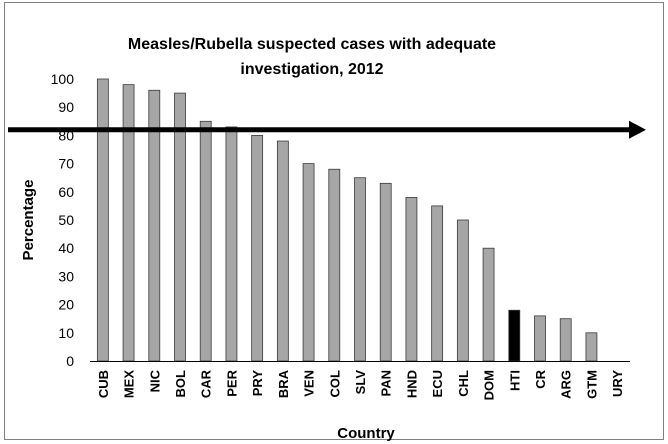 The width and height of the screenshot is (668, 444). I want to click on bar-chl, so click(462, 290).